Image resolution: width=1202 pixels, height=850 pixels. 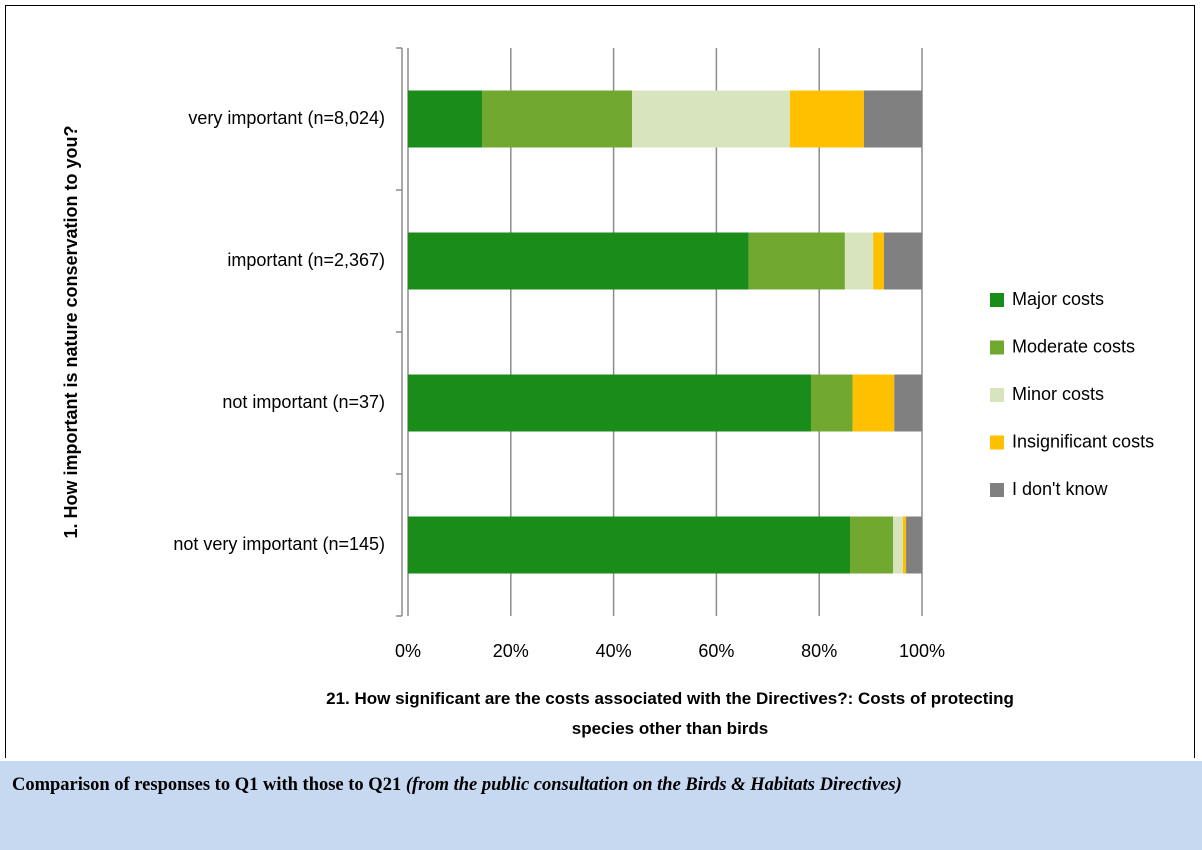 I want to click on legend-label: Insignificant costs, so click(x=1083, y=441).